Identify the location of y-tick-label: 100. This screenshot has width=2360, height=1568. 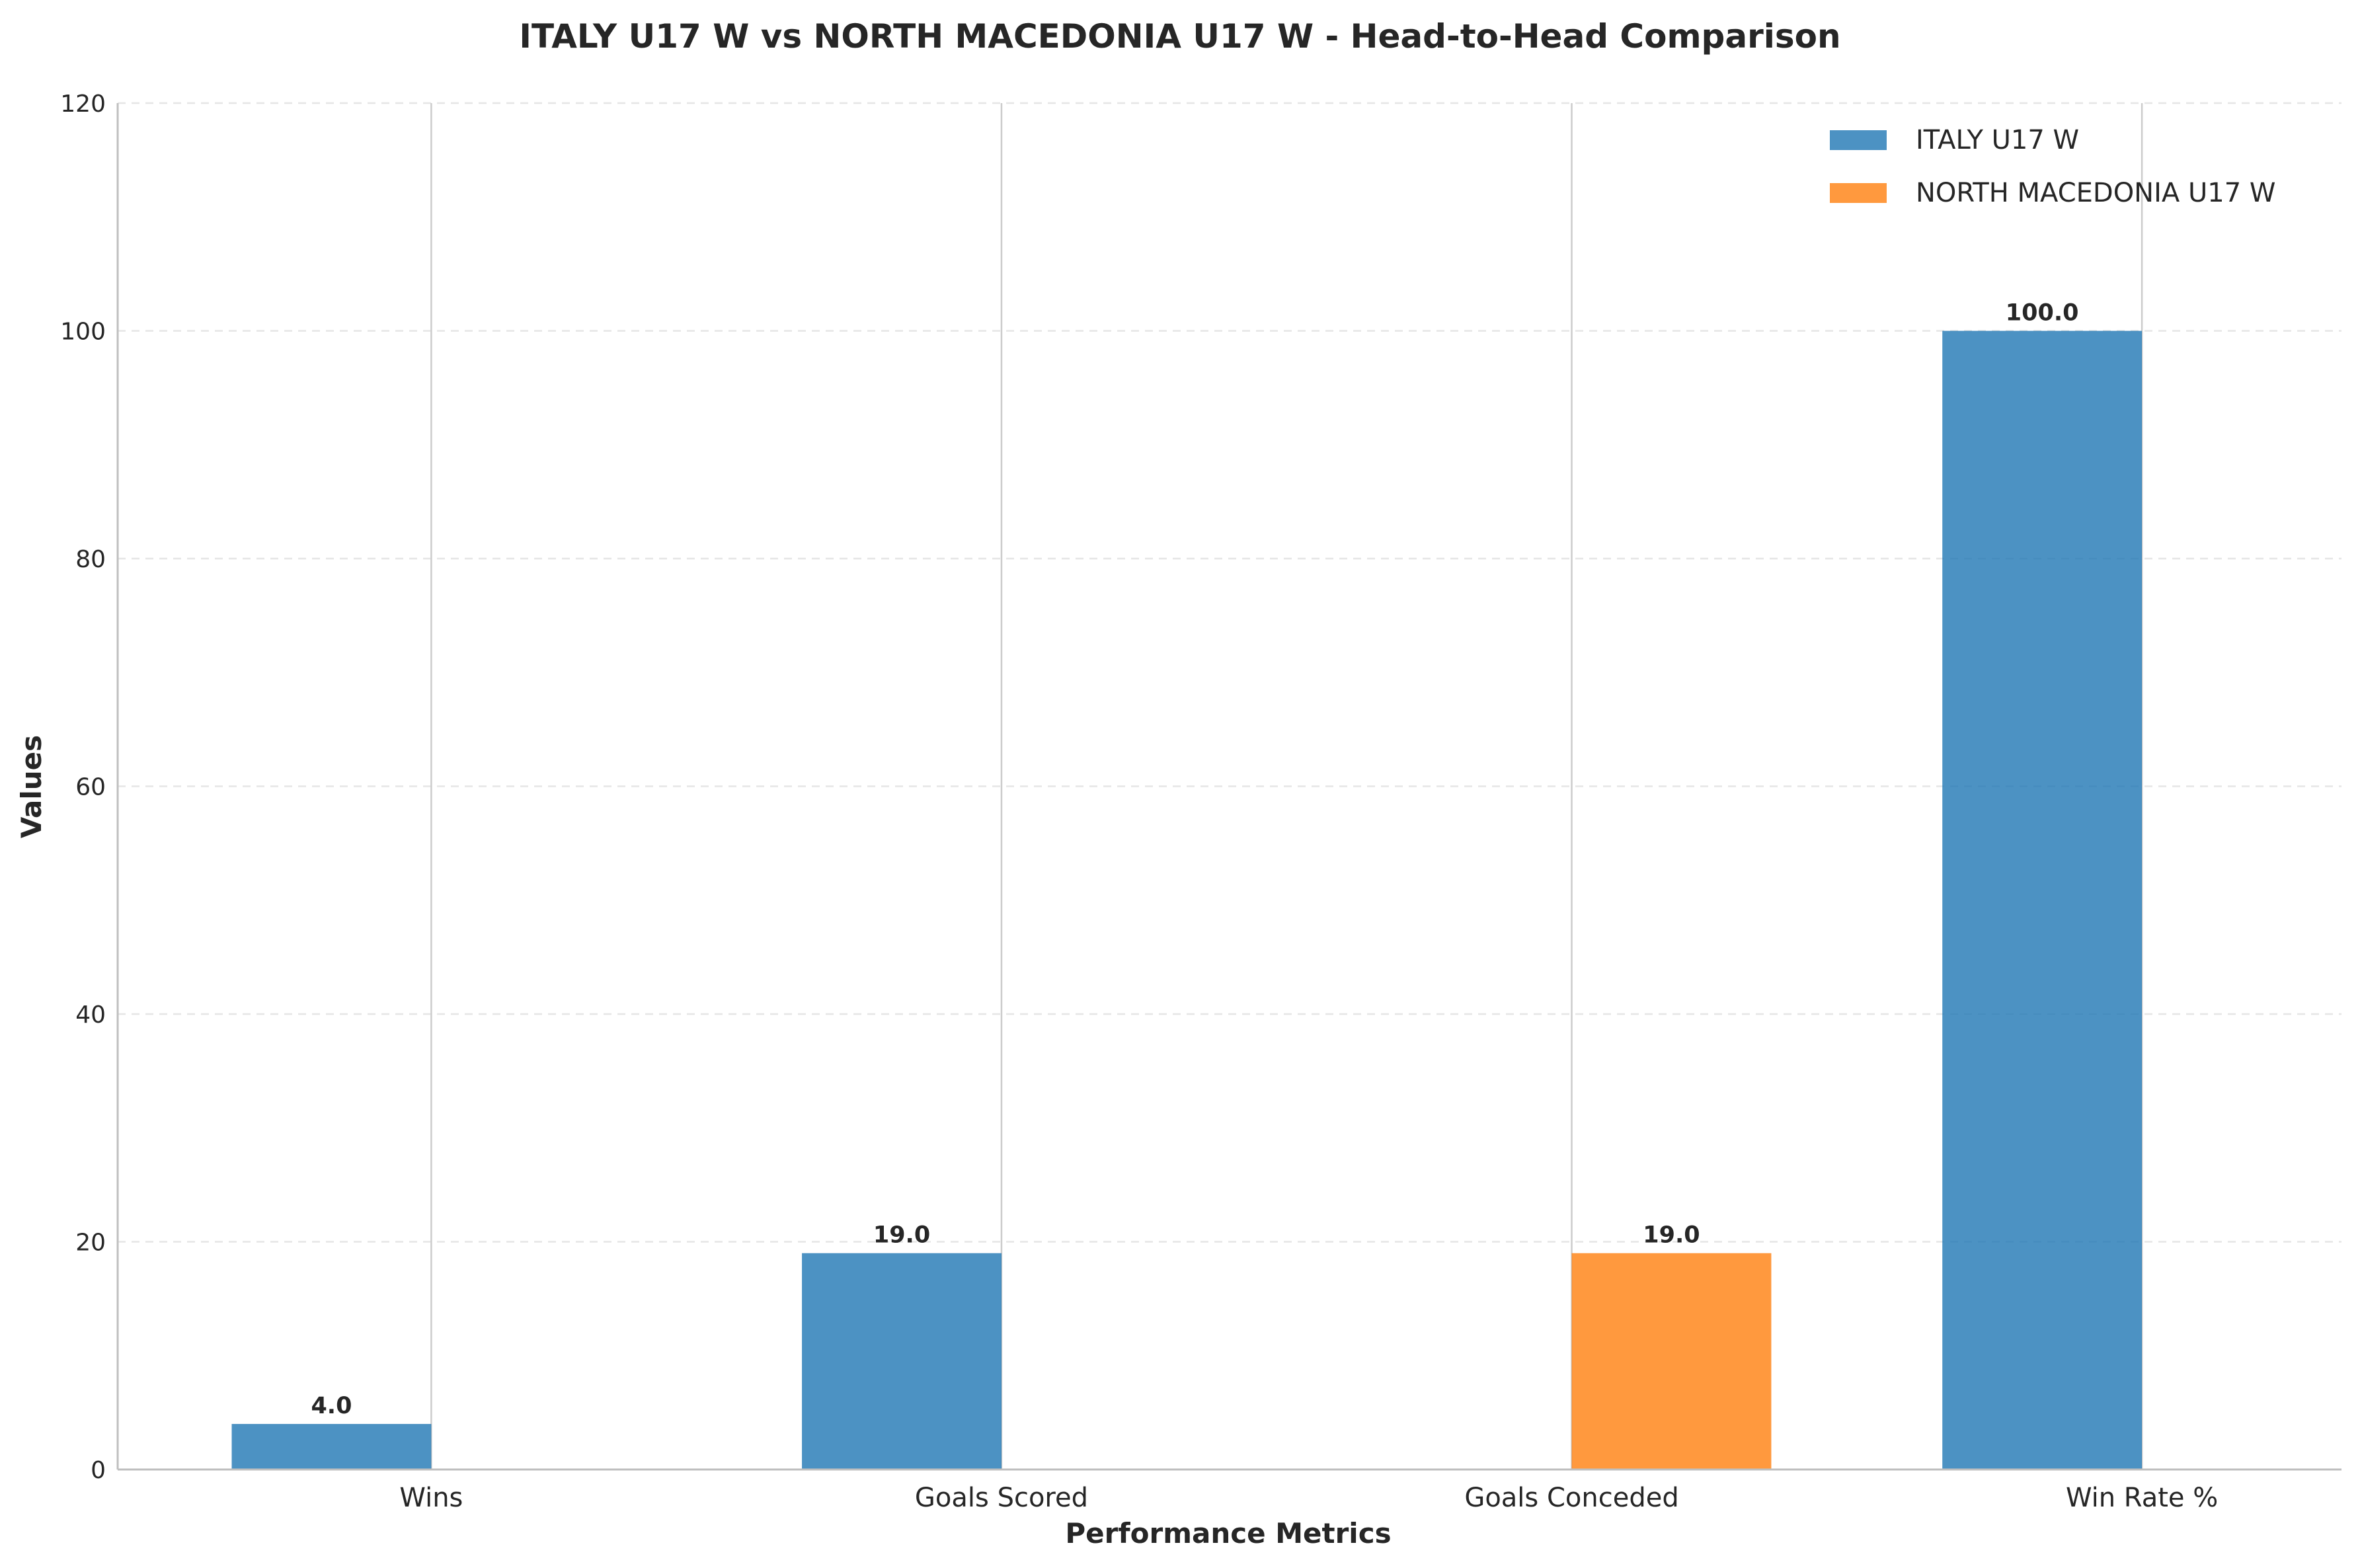
(83, 332).